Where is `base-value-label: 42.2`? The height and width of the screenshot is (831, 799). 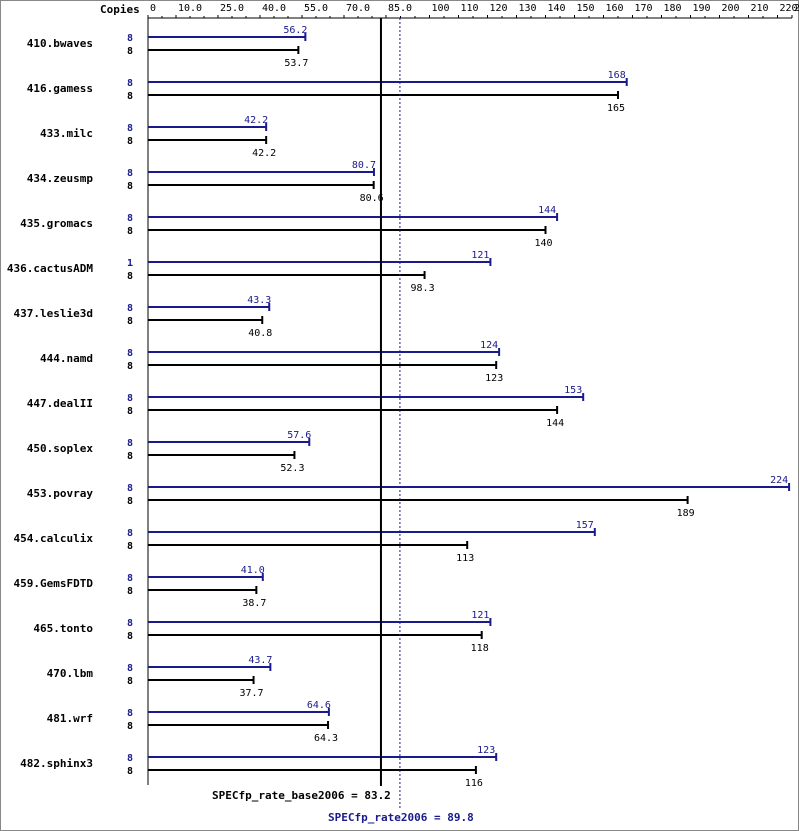 base-value-label: 42.2 is located at coordinates (264, 153).